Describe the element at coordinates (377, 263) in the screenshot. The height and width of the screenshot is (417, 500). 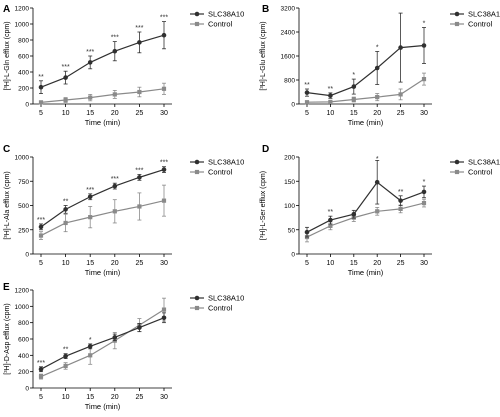
I see `x-tick-label: 20` at that location.